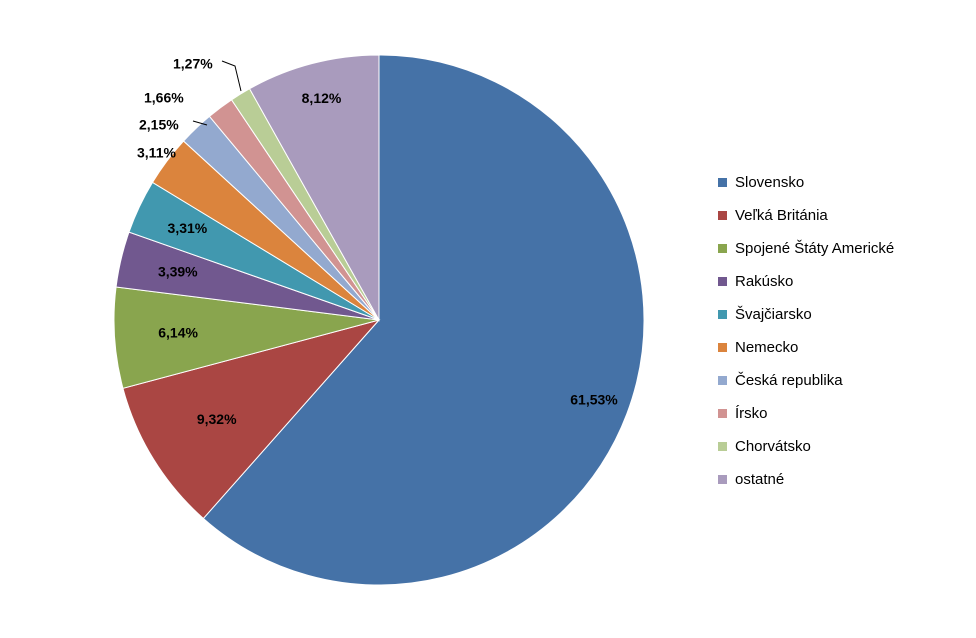 Image resolution: width=976 pixels, height=638 pixels. I want to click on data-label-svajciarsko: 3,31%, so click(188, 228).